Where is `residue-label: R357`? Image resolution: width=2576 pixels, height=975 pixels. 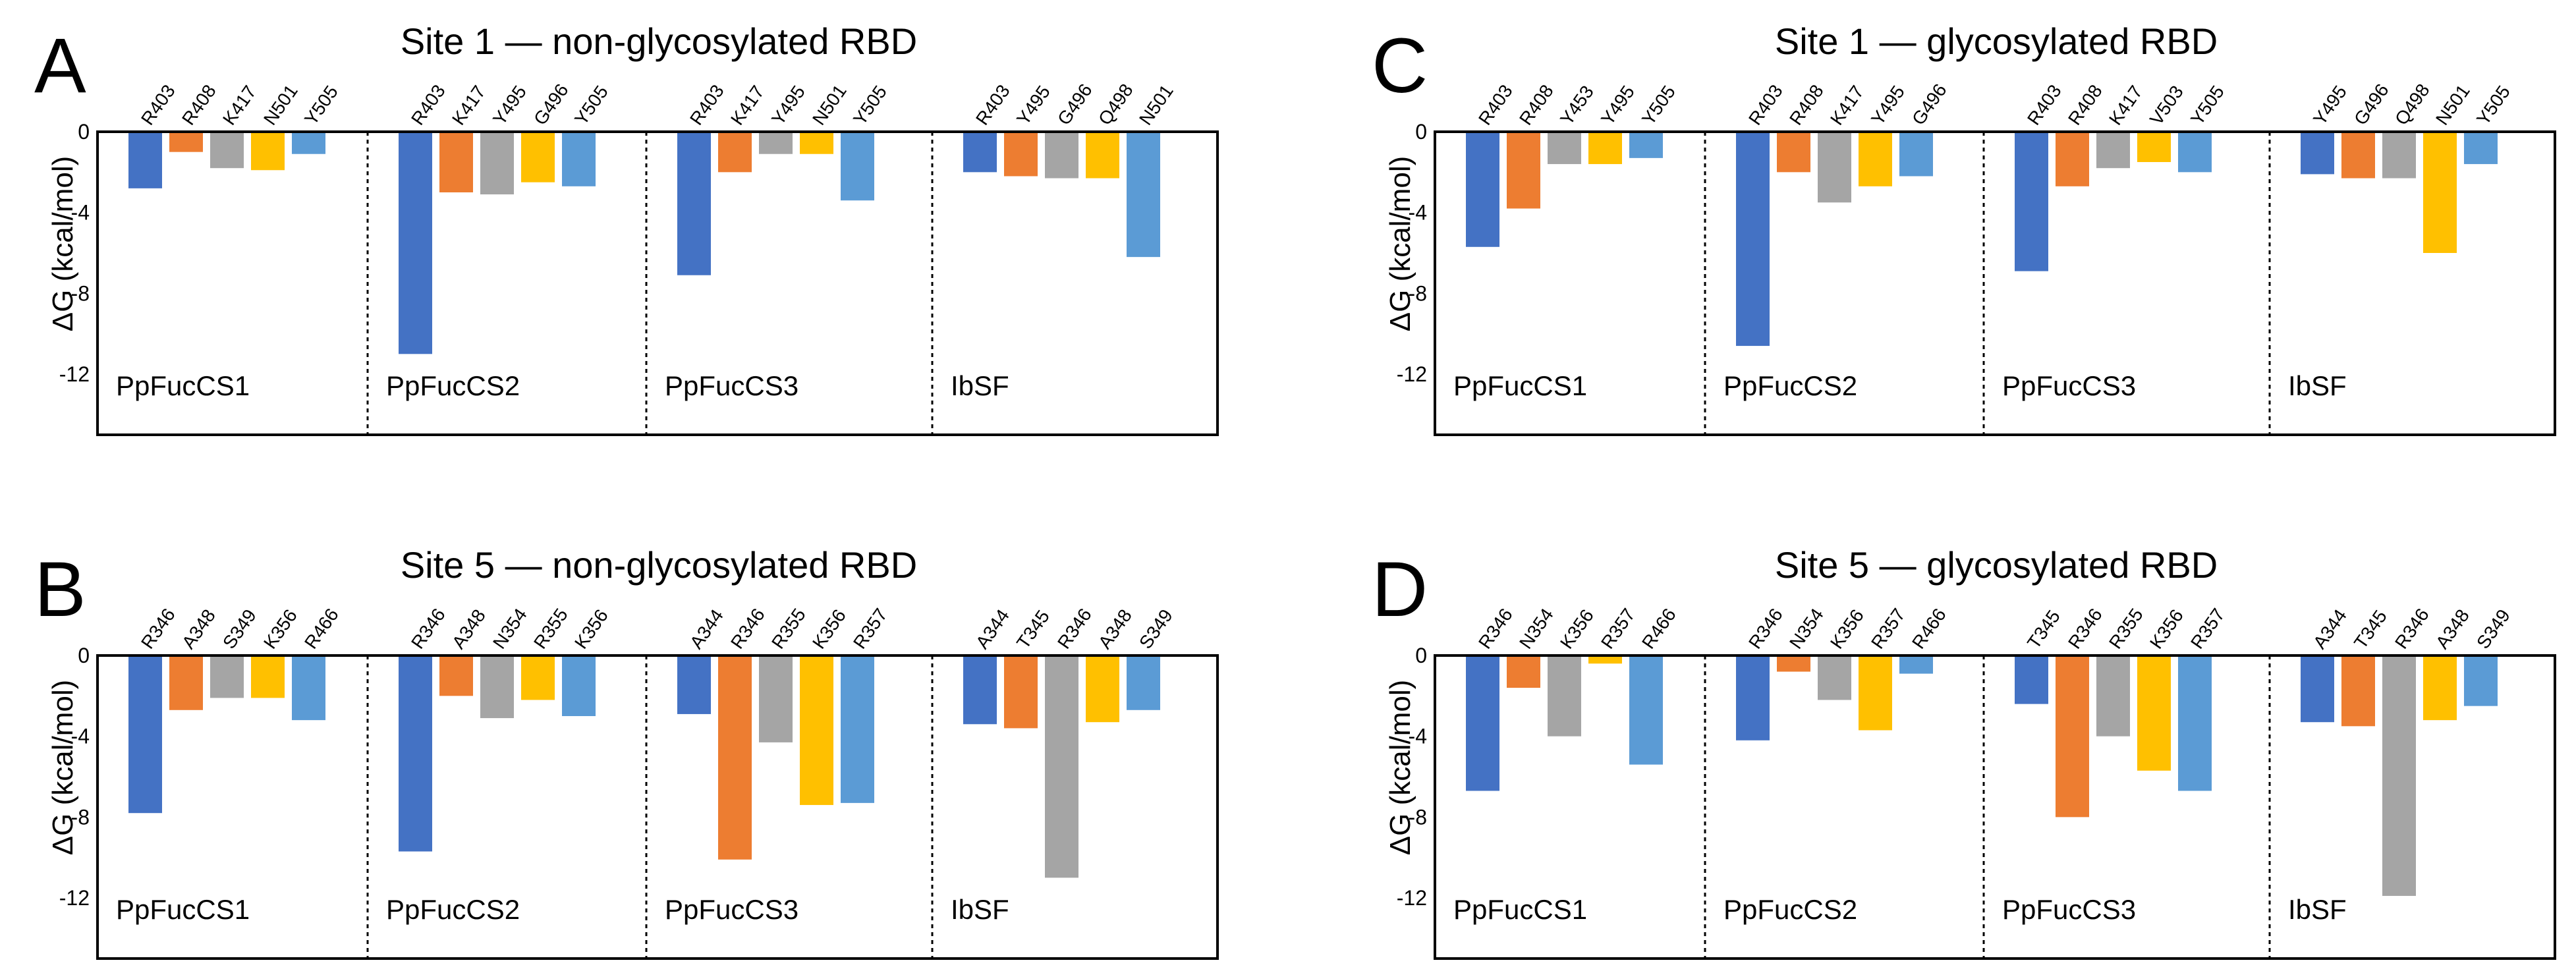 residue-label: R357 is located at coordinates (1888, 629).